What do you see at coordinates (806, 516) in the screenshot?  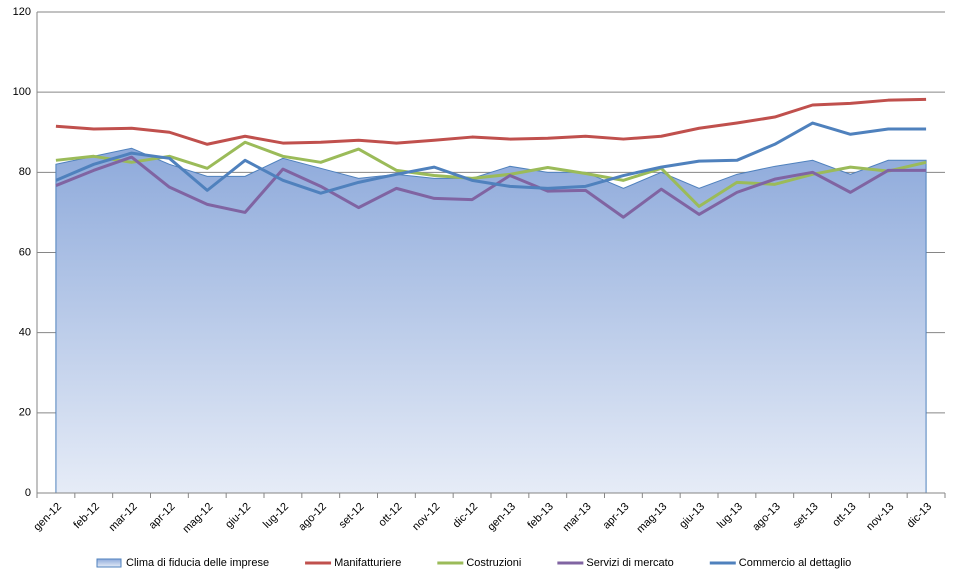 I see `x-tick-label: set-13` at bounding box center [806, 516].